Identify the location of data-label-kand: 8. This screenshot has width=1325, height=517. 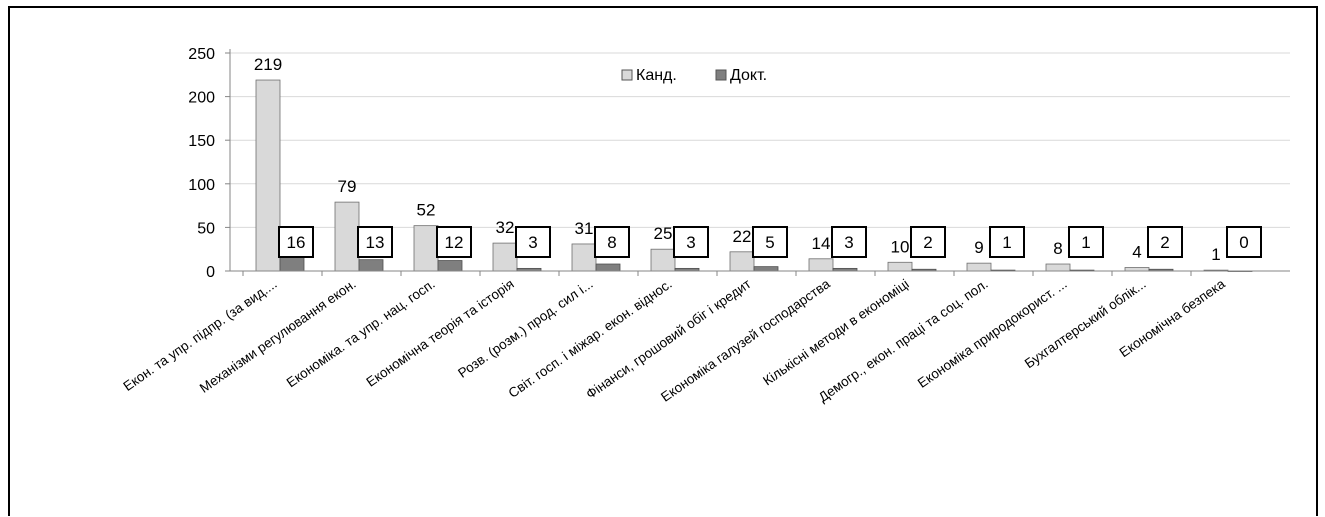
(1057, 248).